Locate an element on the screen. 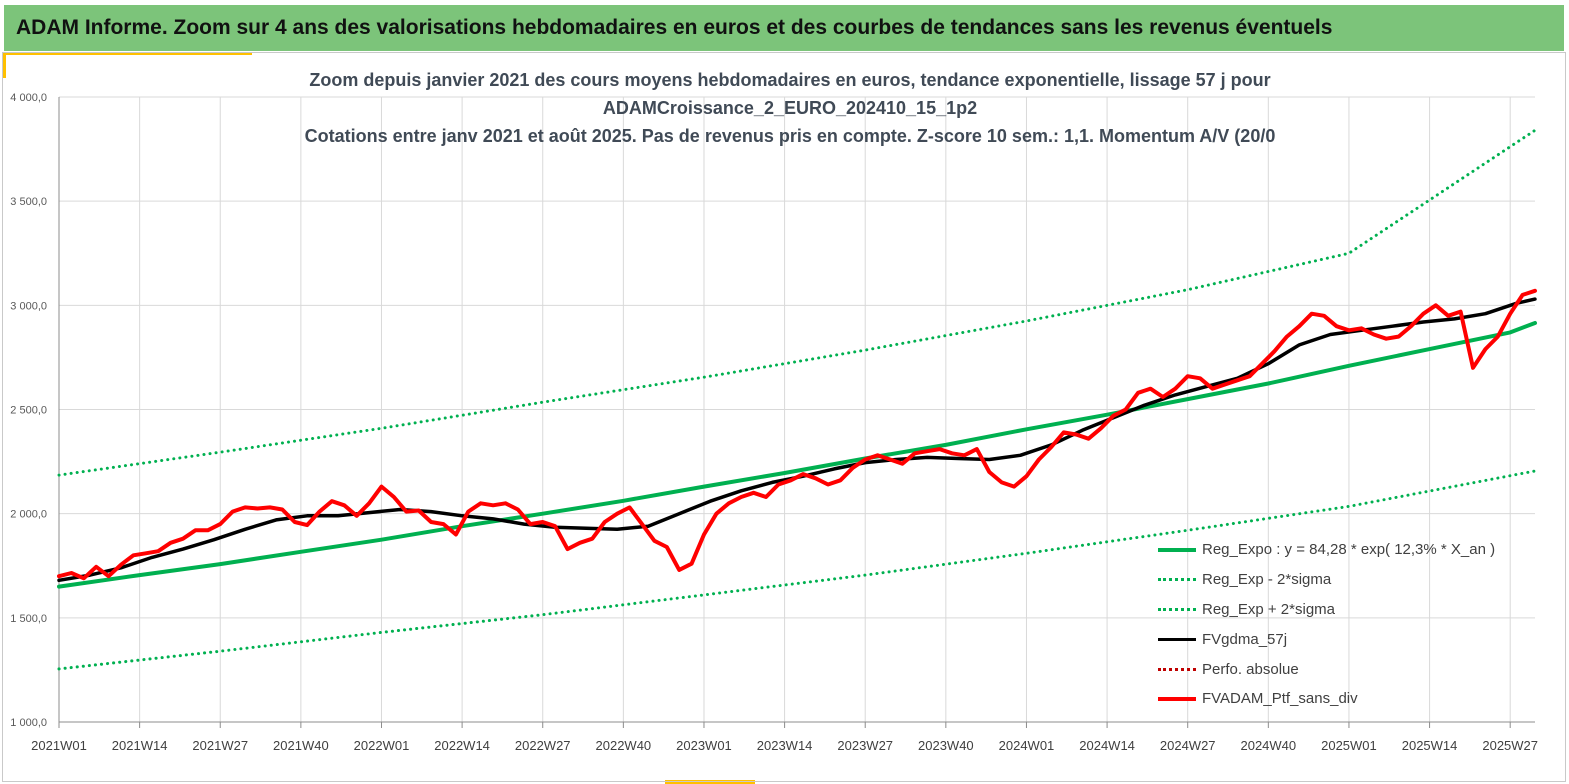  legend-item: FVgdma_57j is located at coordinates (1348, 639).